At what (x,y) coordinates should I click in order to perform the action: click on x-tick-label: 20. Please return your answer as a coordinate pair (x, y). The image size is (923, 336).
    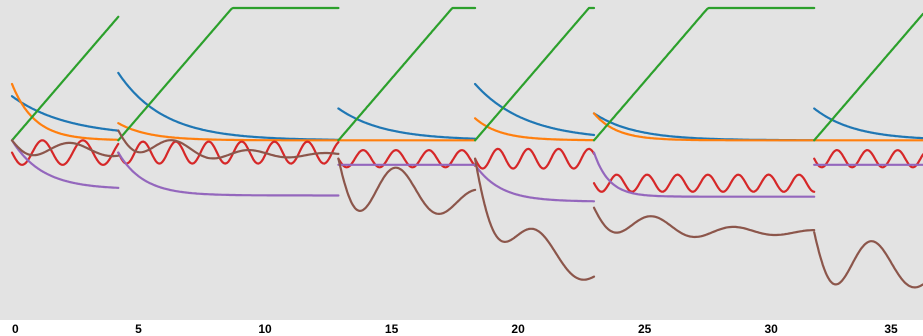
    Looking at the image, I should click on (518, 329).